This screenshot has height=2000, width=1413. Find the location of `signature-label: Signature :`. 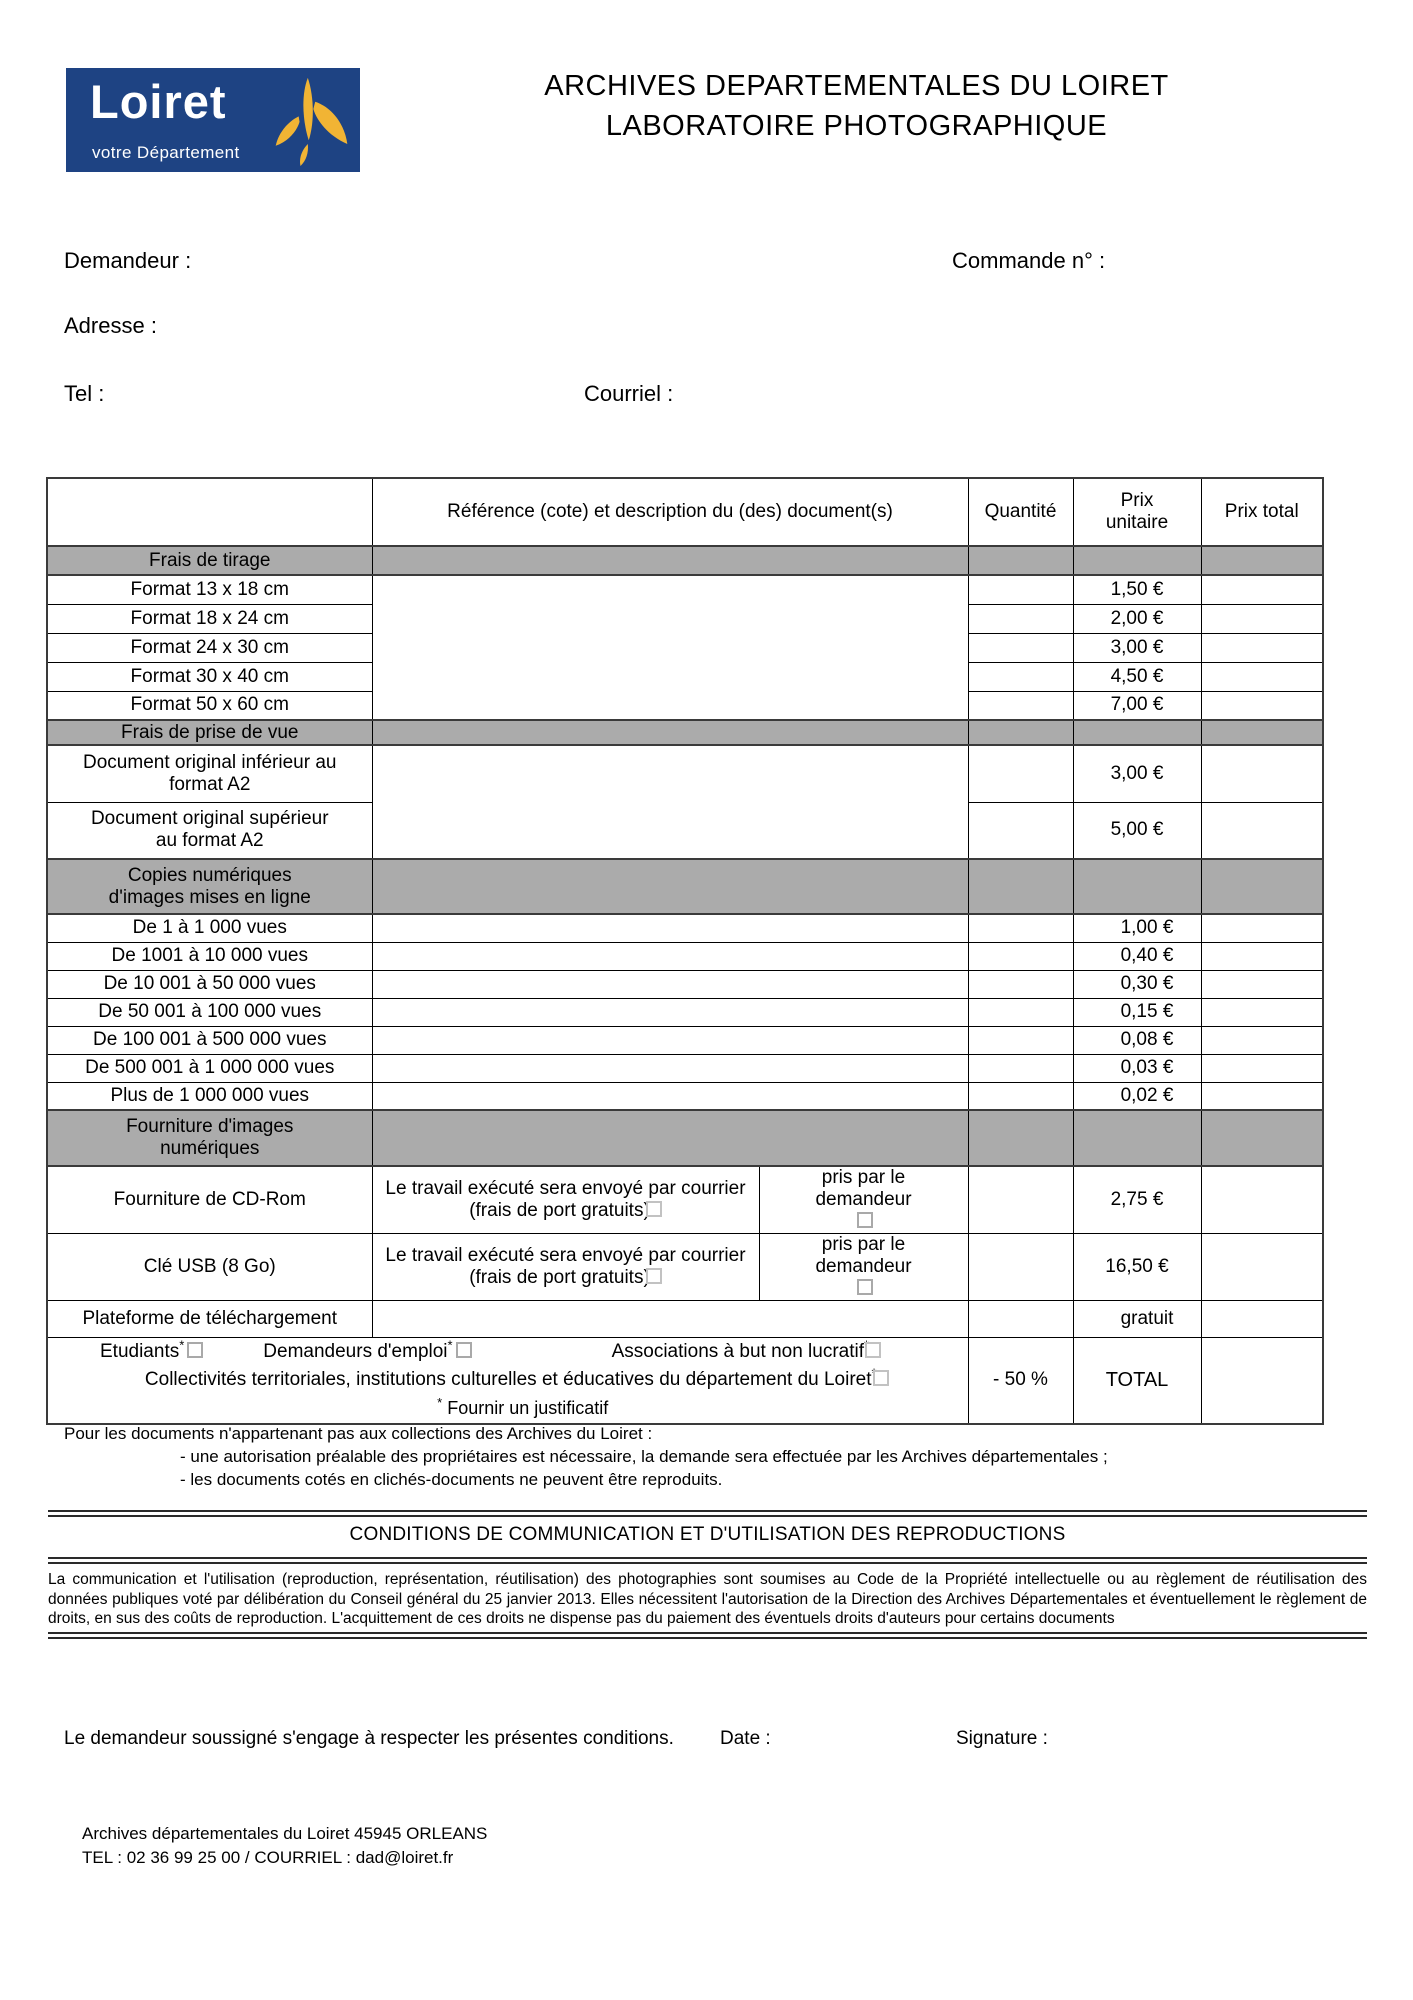

signature-label: Signature : is located at coordinates (1002, 1738).